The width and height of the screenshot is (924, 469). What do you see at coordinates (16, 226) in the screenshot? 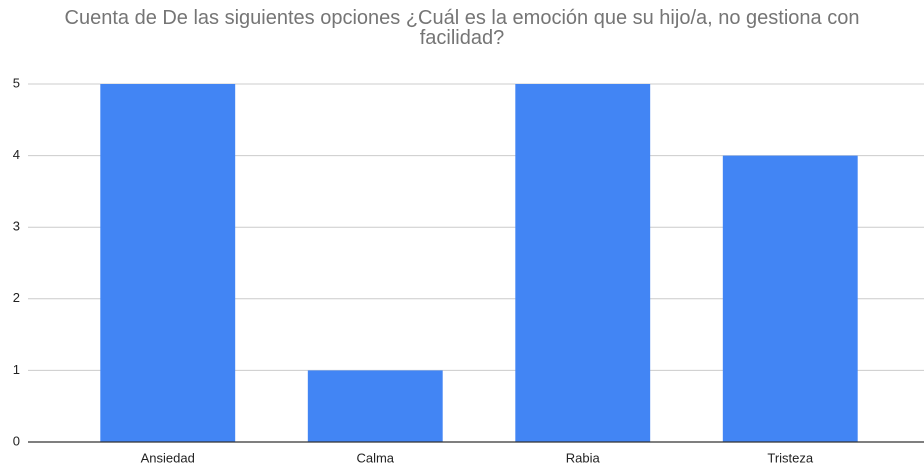
I see `y-tick-label: 3` at bounding box center [16, 226].